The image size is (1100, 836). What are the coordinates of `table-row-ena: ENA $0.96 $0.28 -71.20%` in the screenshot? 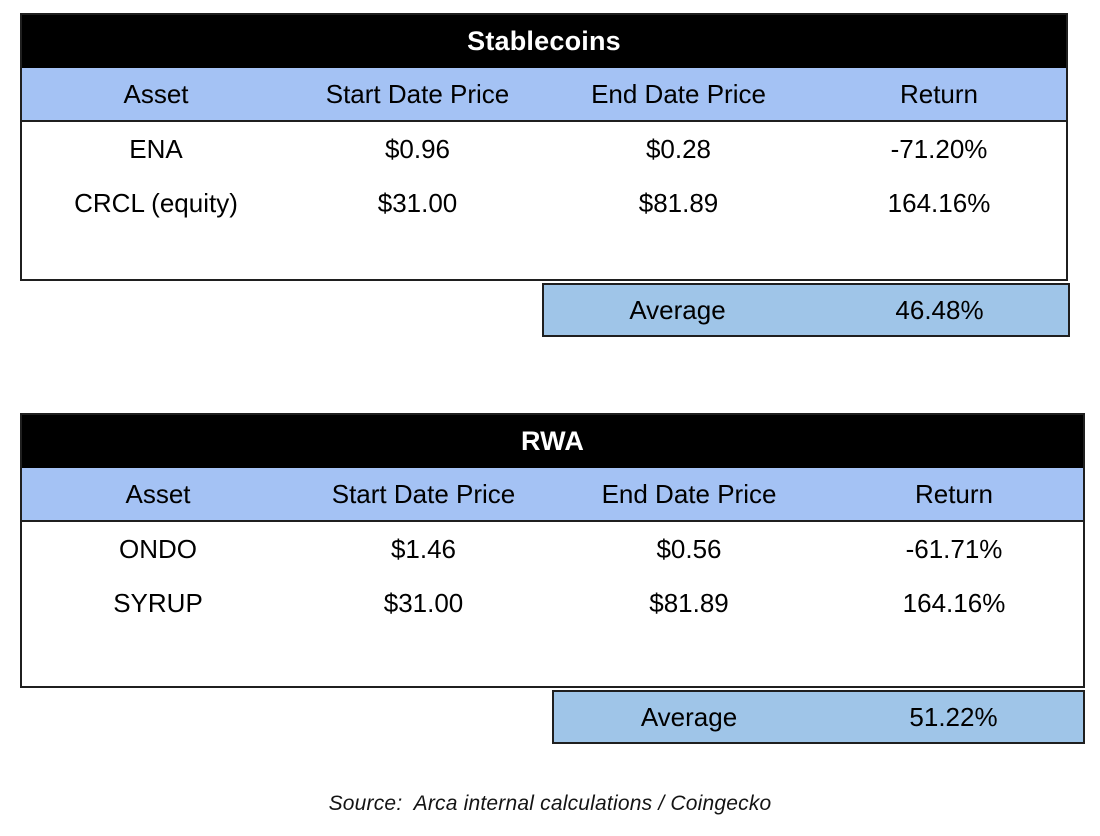 It's located at (544, 149).